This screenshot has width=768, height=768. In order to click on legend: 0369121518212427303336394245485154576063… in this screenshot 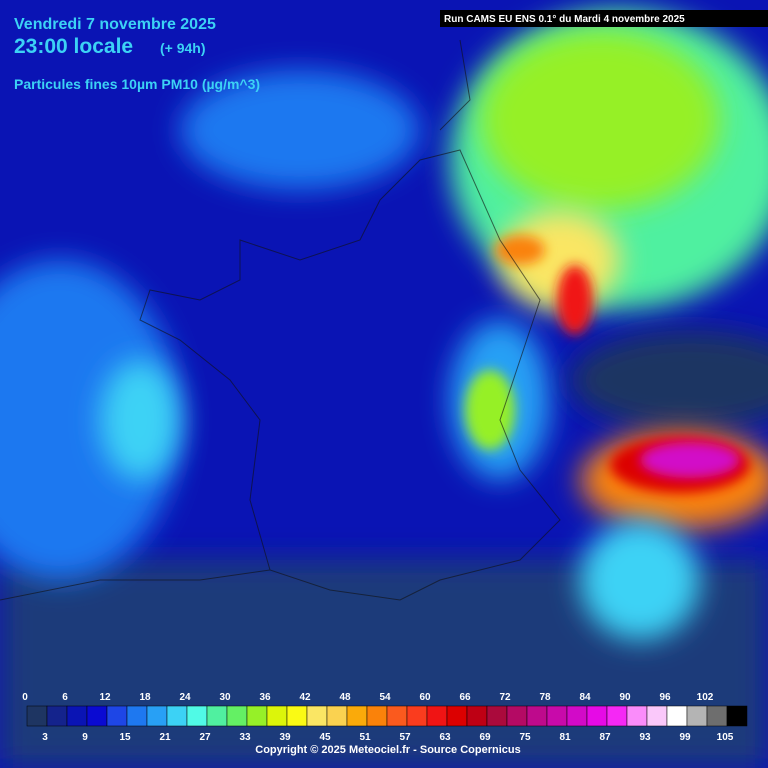, I will do `click(385, 717)`.